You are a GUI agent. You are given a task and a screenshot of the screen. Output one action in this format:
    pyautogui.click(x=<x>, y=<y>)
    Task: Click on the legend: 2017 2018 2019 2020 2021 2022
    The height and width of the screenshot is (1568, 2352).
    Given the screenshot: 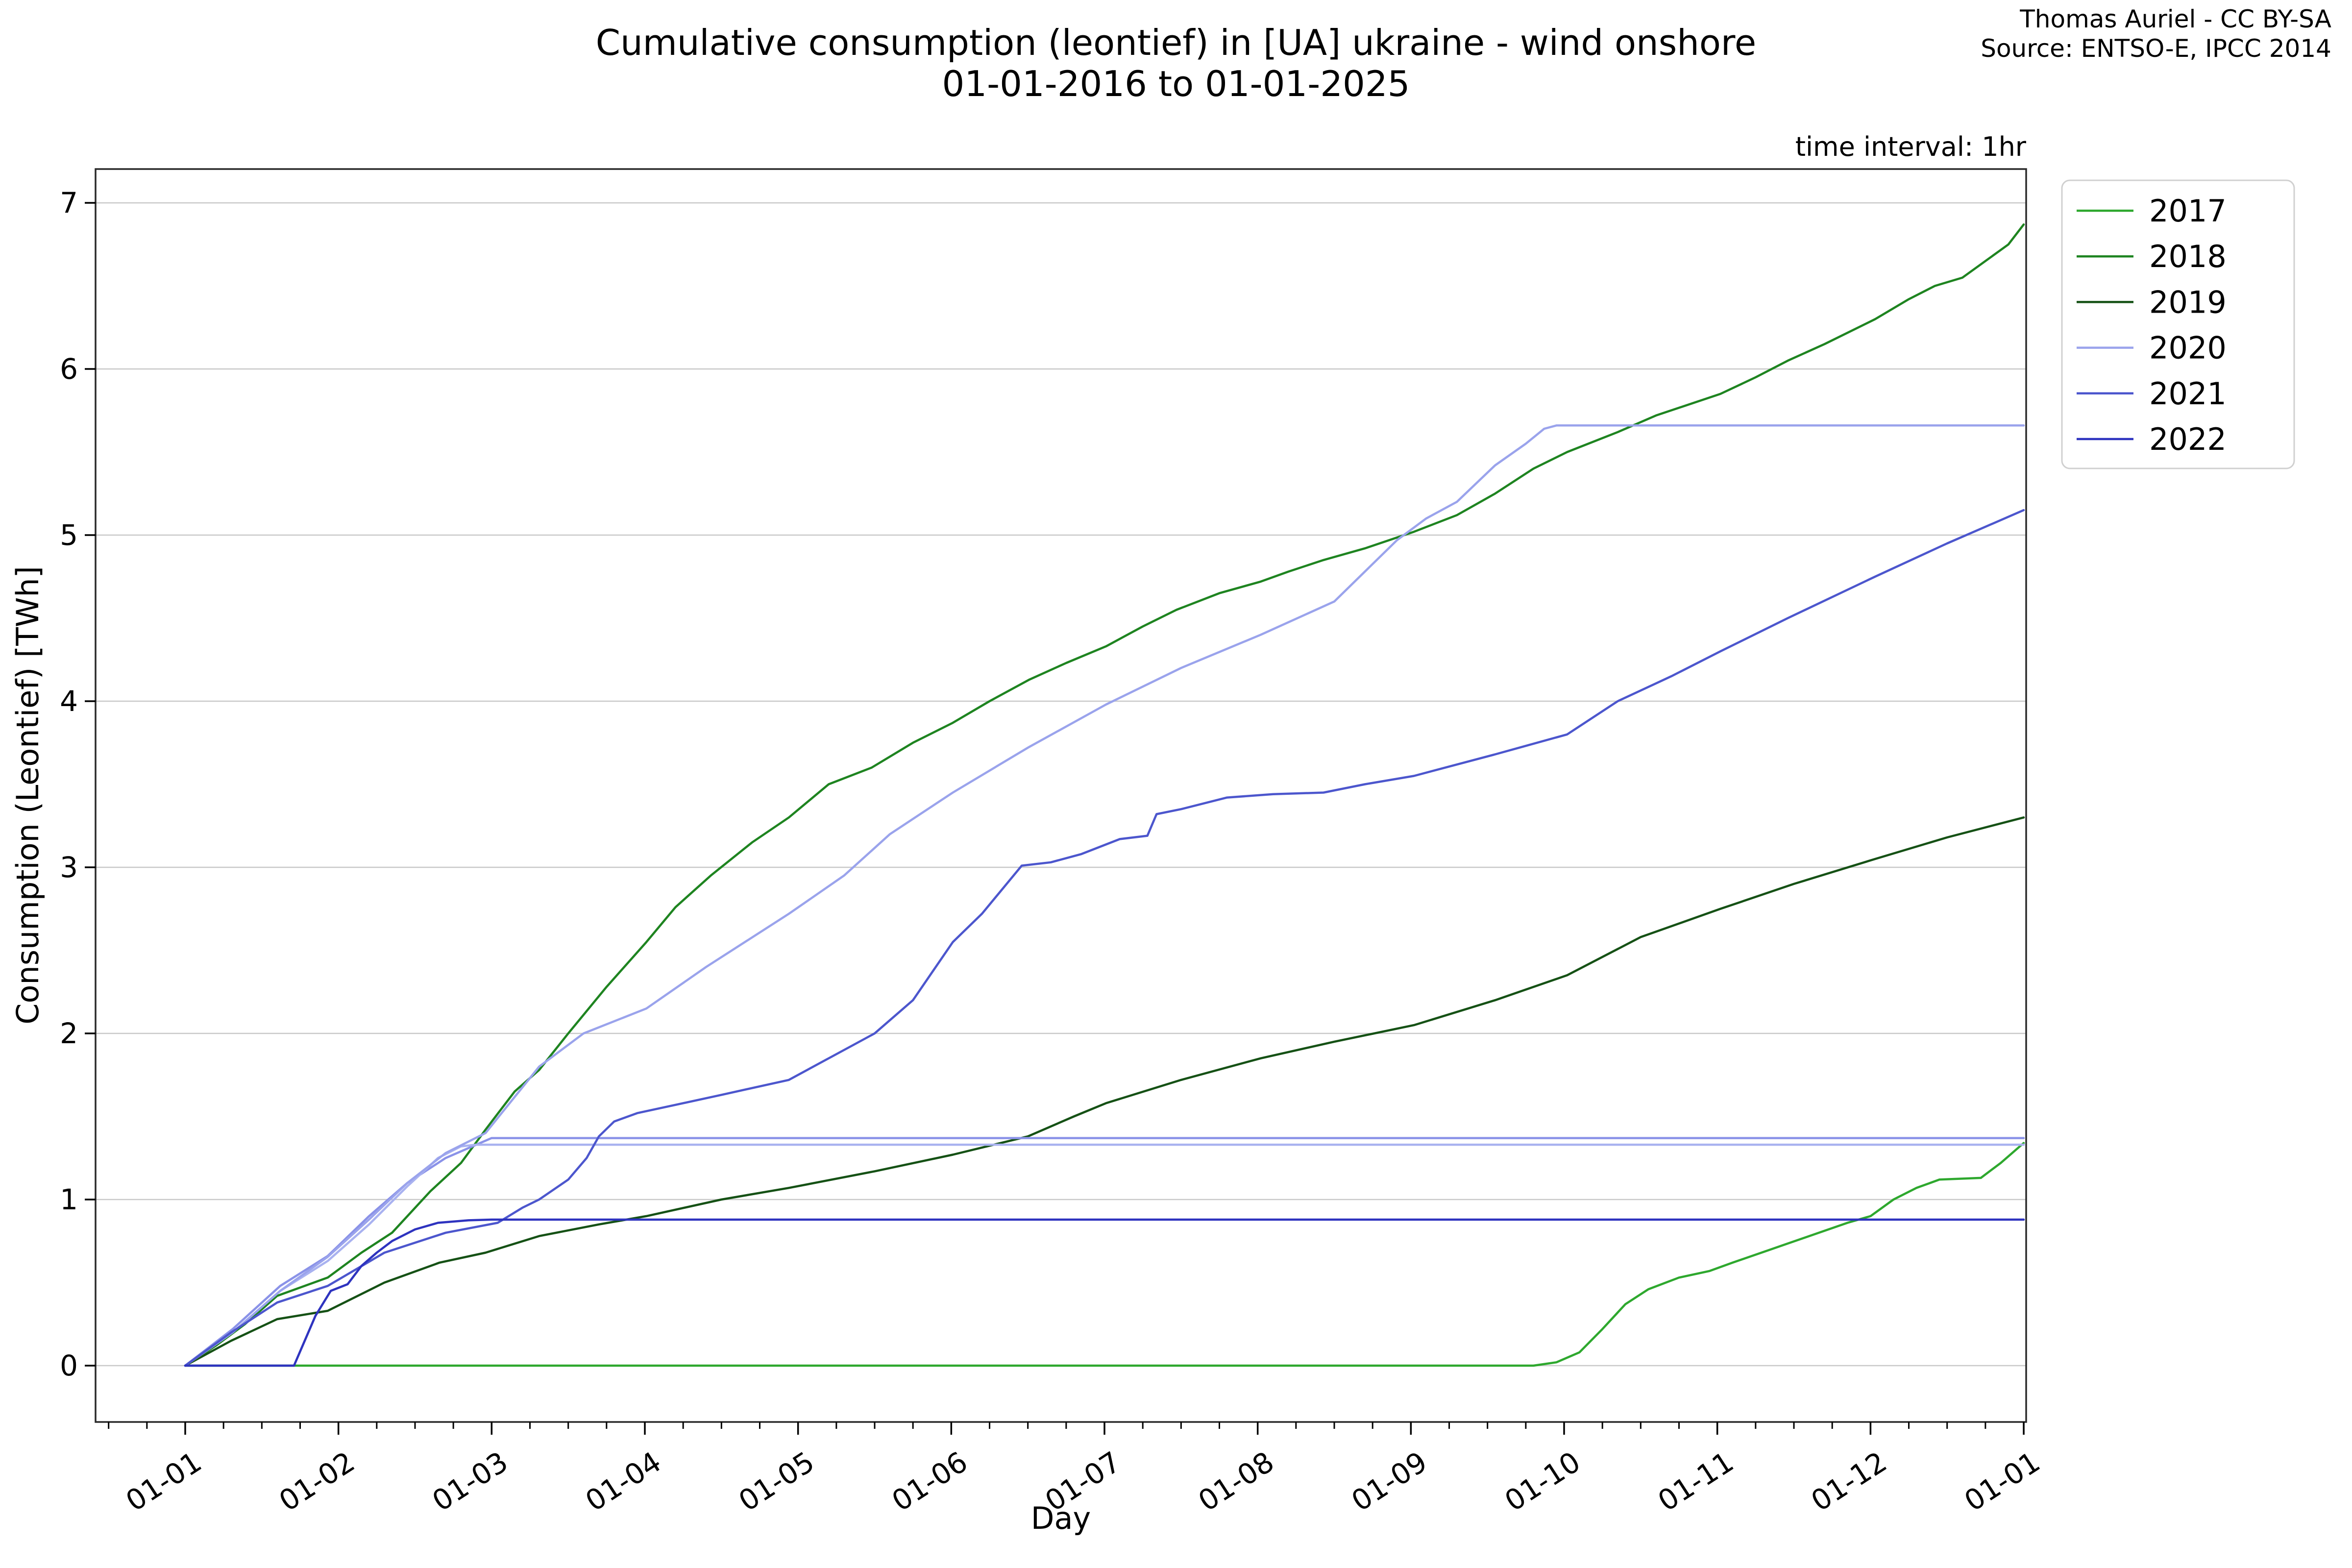 What is the action you would take?
    pyautogui.click(x=2178, y=324)
    